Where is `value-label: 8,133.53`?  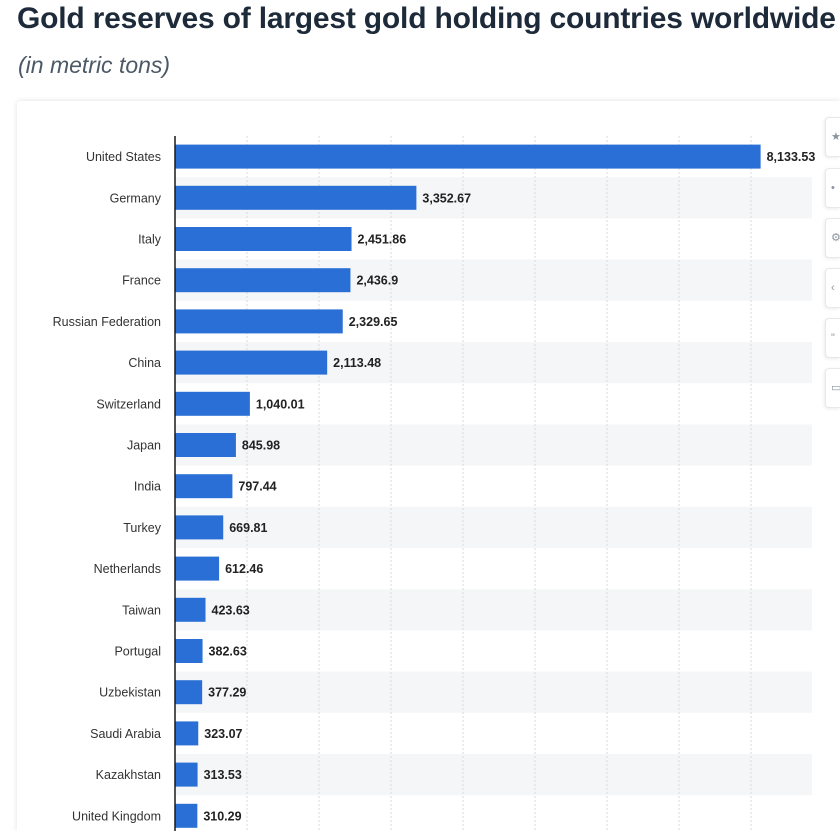 value-label: 8,133.53 is located at coordinates (791, 157).